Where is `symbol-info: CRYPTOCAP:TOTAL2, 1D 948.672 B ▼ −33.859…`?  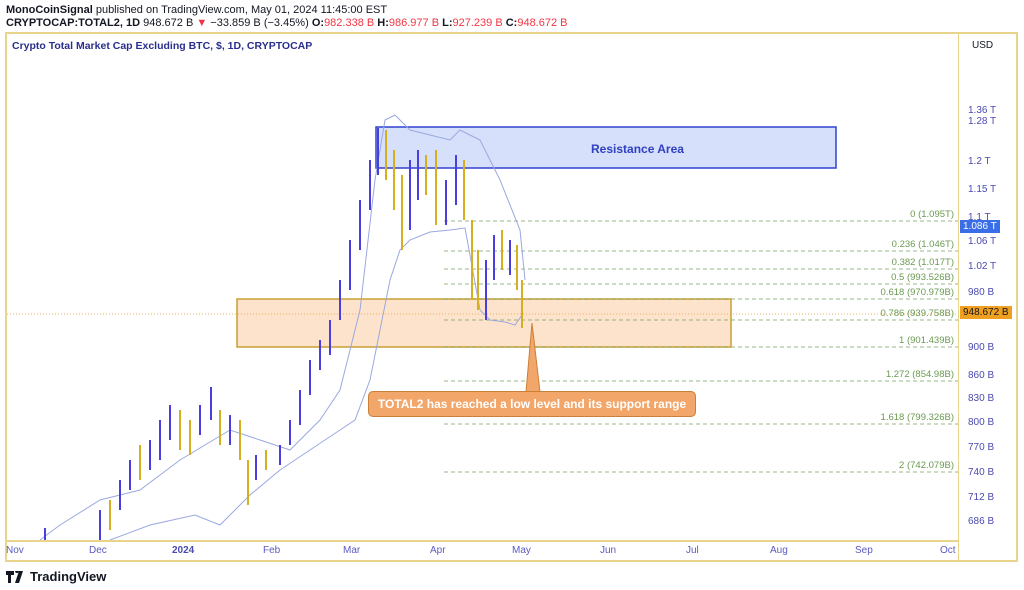
symbol-info: CRYPTOCAP:TOTAL2, 1D 948.672 B ▼ −33.859… is located at coordinates (286, 23).